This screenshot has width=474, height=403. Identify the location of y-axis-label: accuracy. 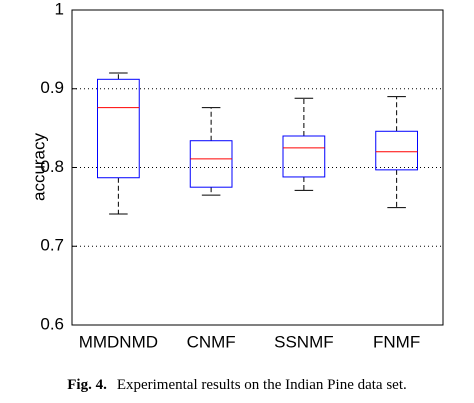
(38, 166).